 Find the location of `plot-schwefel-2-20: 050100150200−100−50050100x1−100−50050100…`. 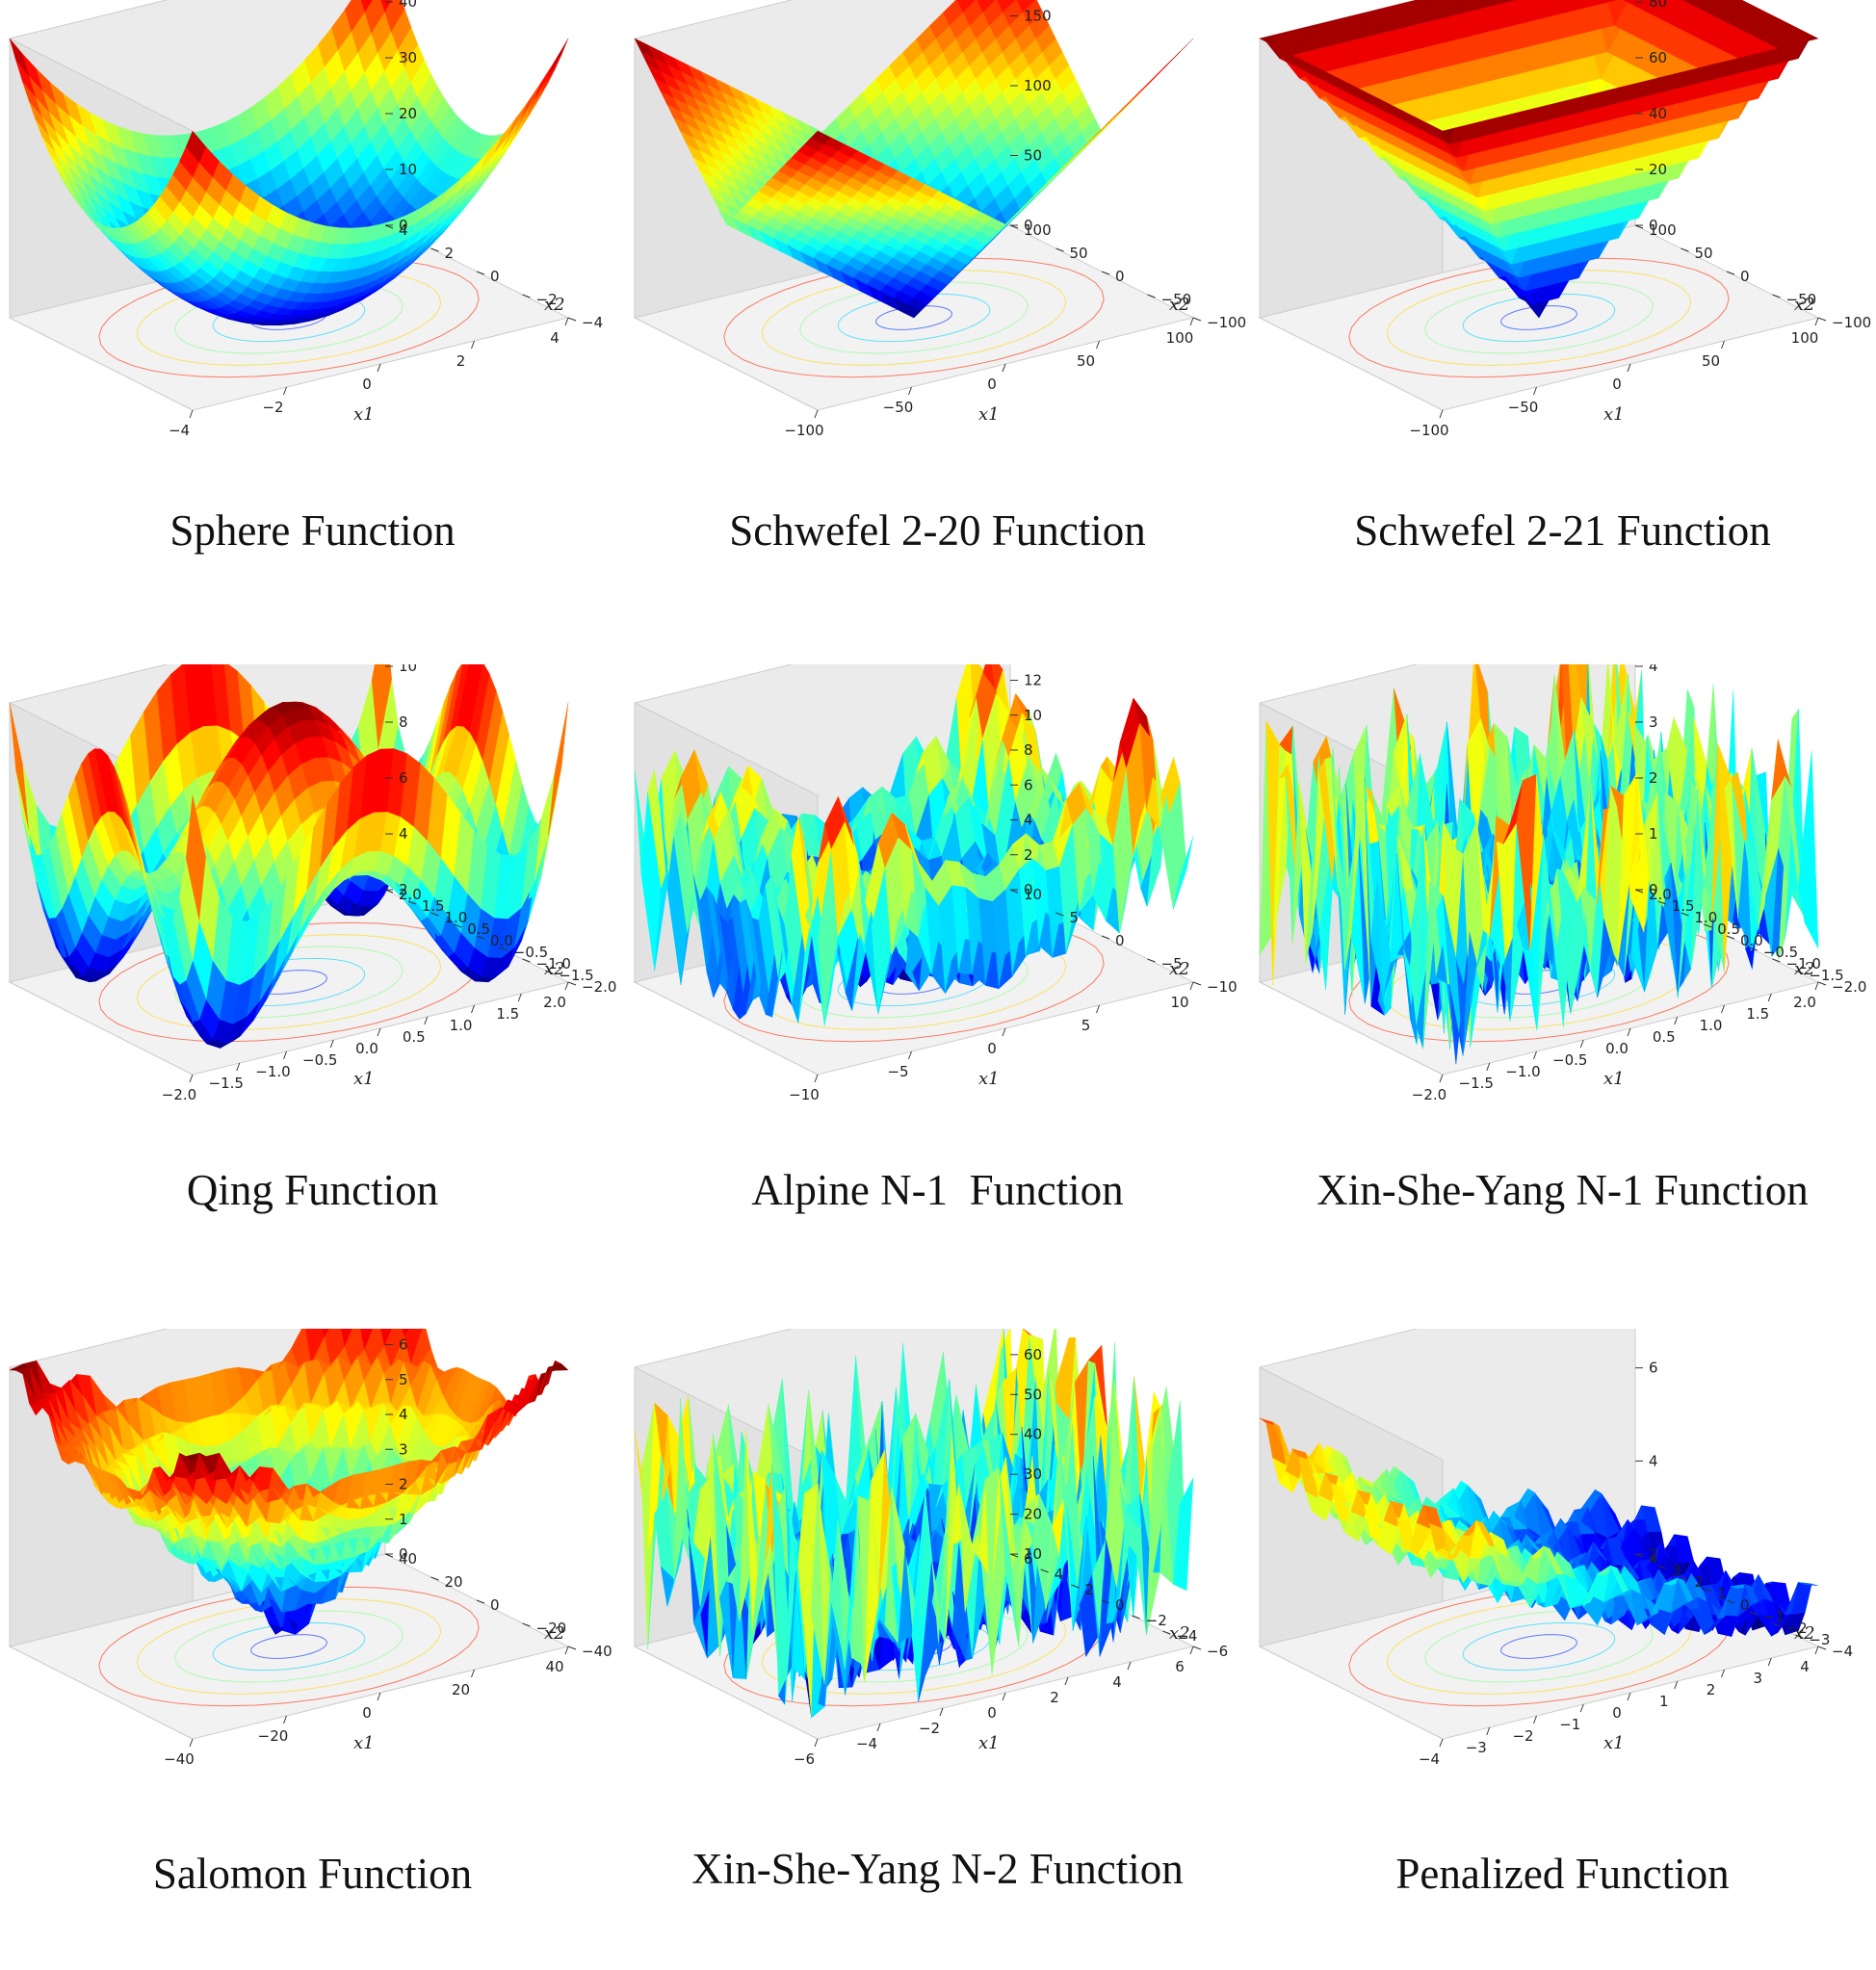

plot-schwefel-2-20: 050100150200−100−50050100x1−100−50050100… is located at coordinates (938, 269).